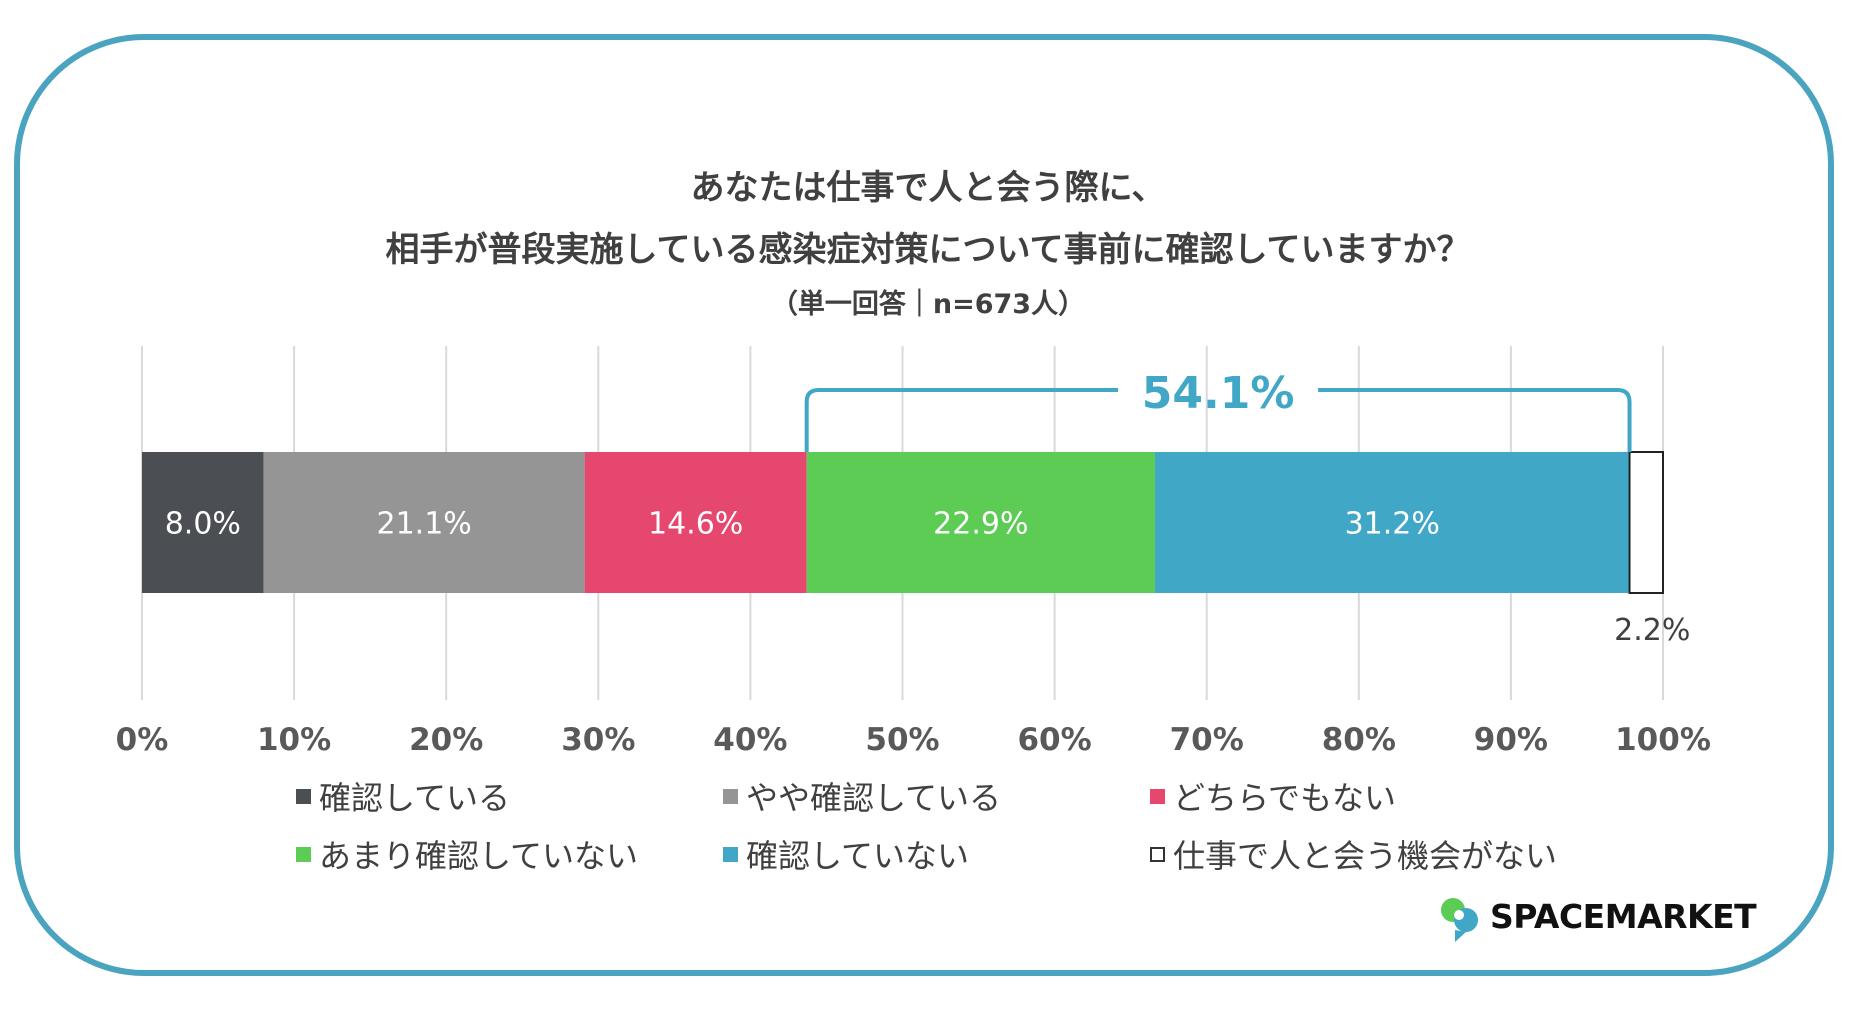  I want to click on chart-subtitle: （単一回答｜n=673人）, so click(928, 304).